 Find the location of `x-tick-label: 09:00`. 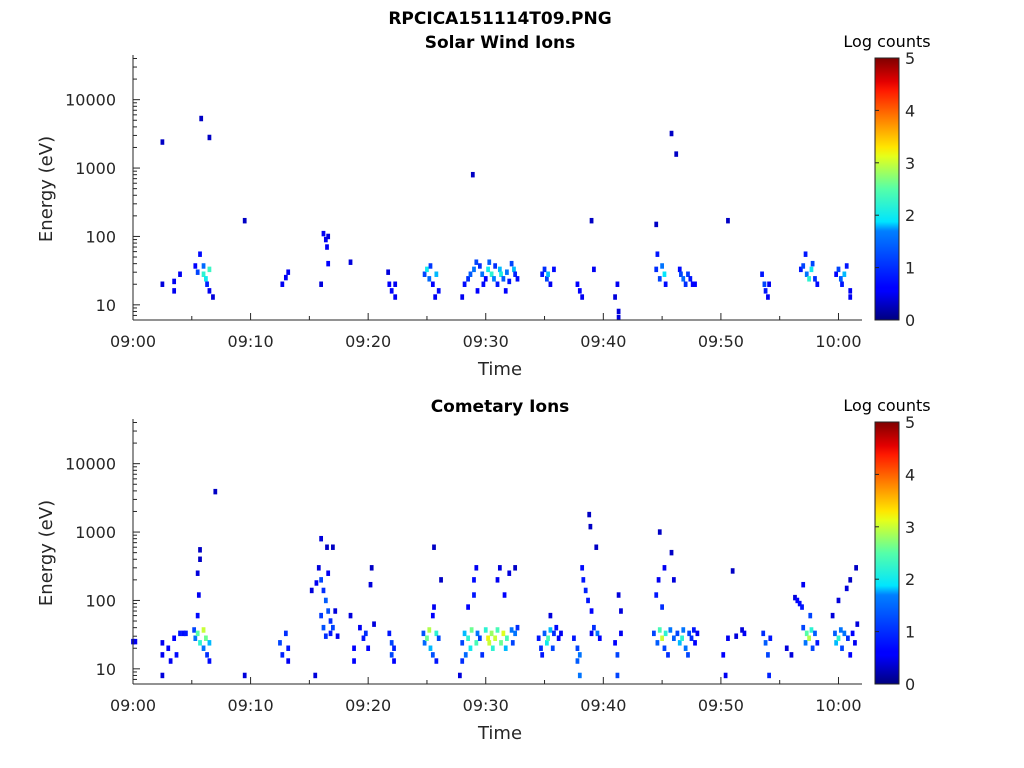

x-tick-label: 09:00 is located at coordinates (133, 341).